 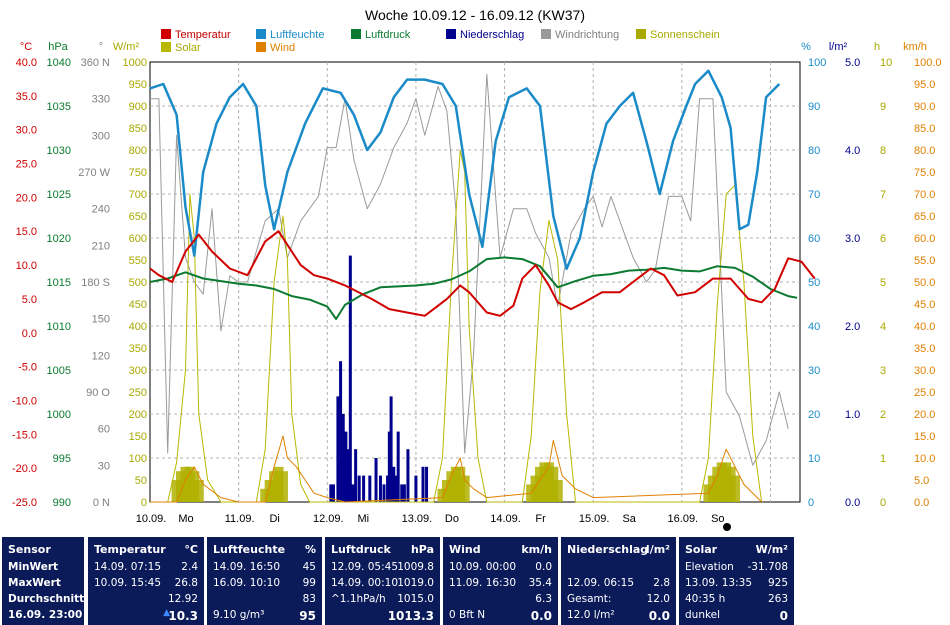 I want to click on temperature-current: 10.3, so click(x=183, y=616).